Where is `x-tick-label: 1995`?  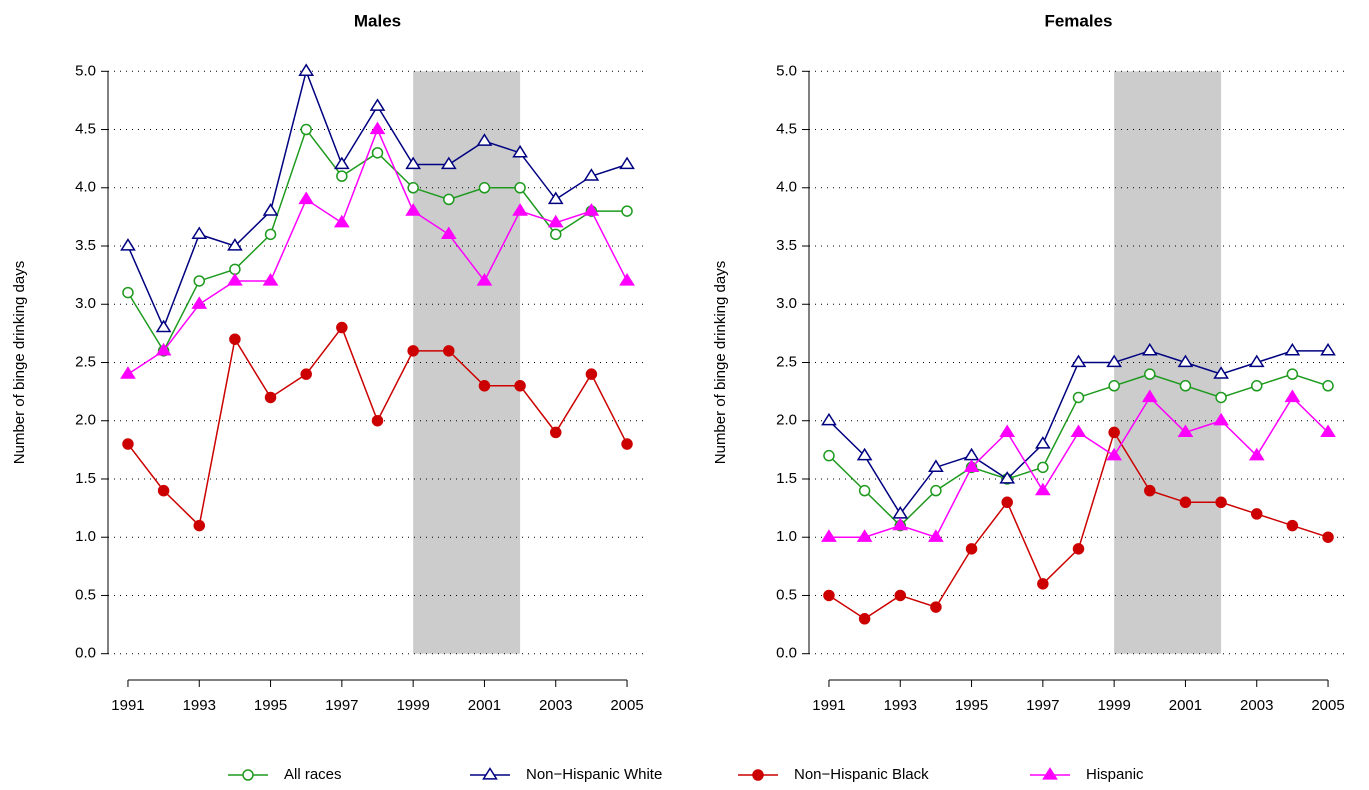 x-tick-label: 1995 is located at coordinates (971, 705).